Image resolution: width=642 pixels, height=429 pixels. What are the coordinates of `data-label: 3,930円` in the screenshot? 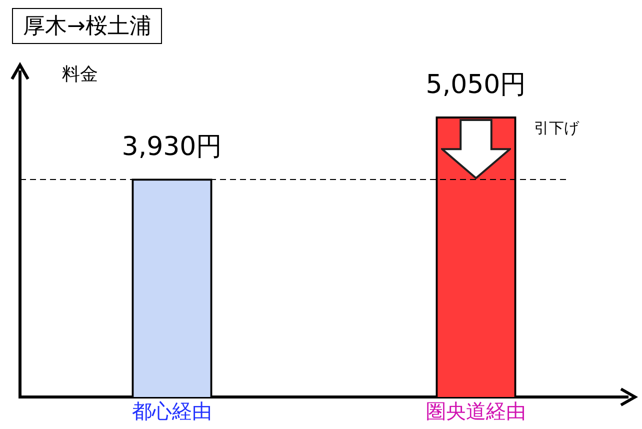 It's located at (172, 147).